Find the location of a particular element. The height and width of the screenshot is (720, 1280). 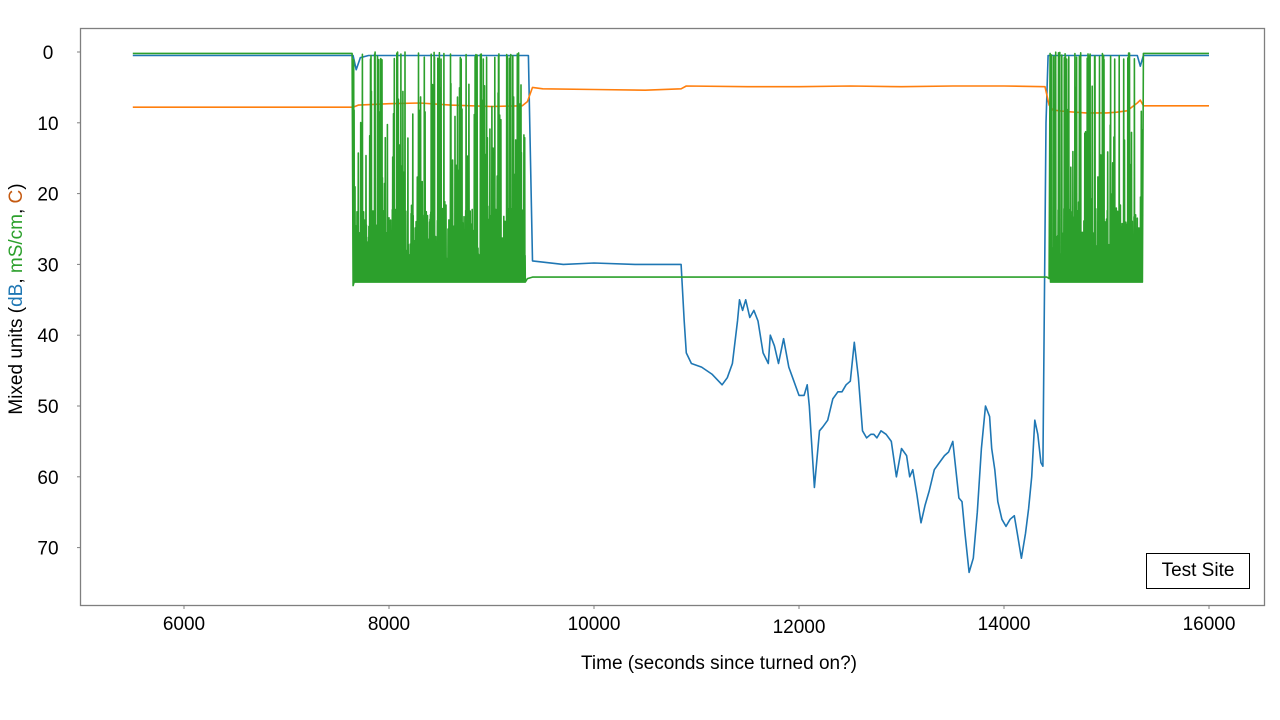

y-tick-label: 50 is located at coordinates (47, 407).